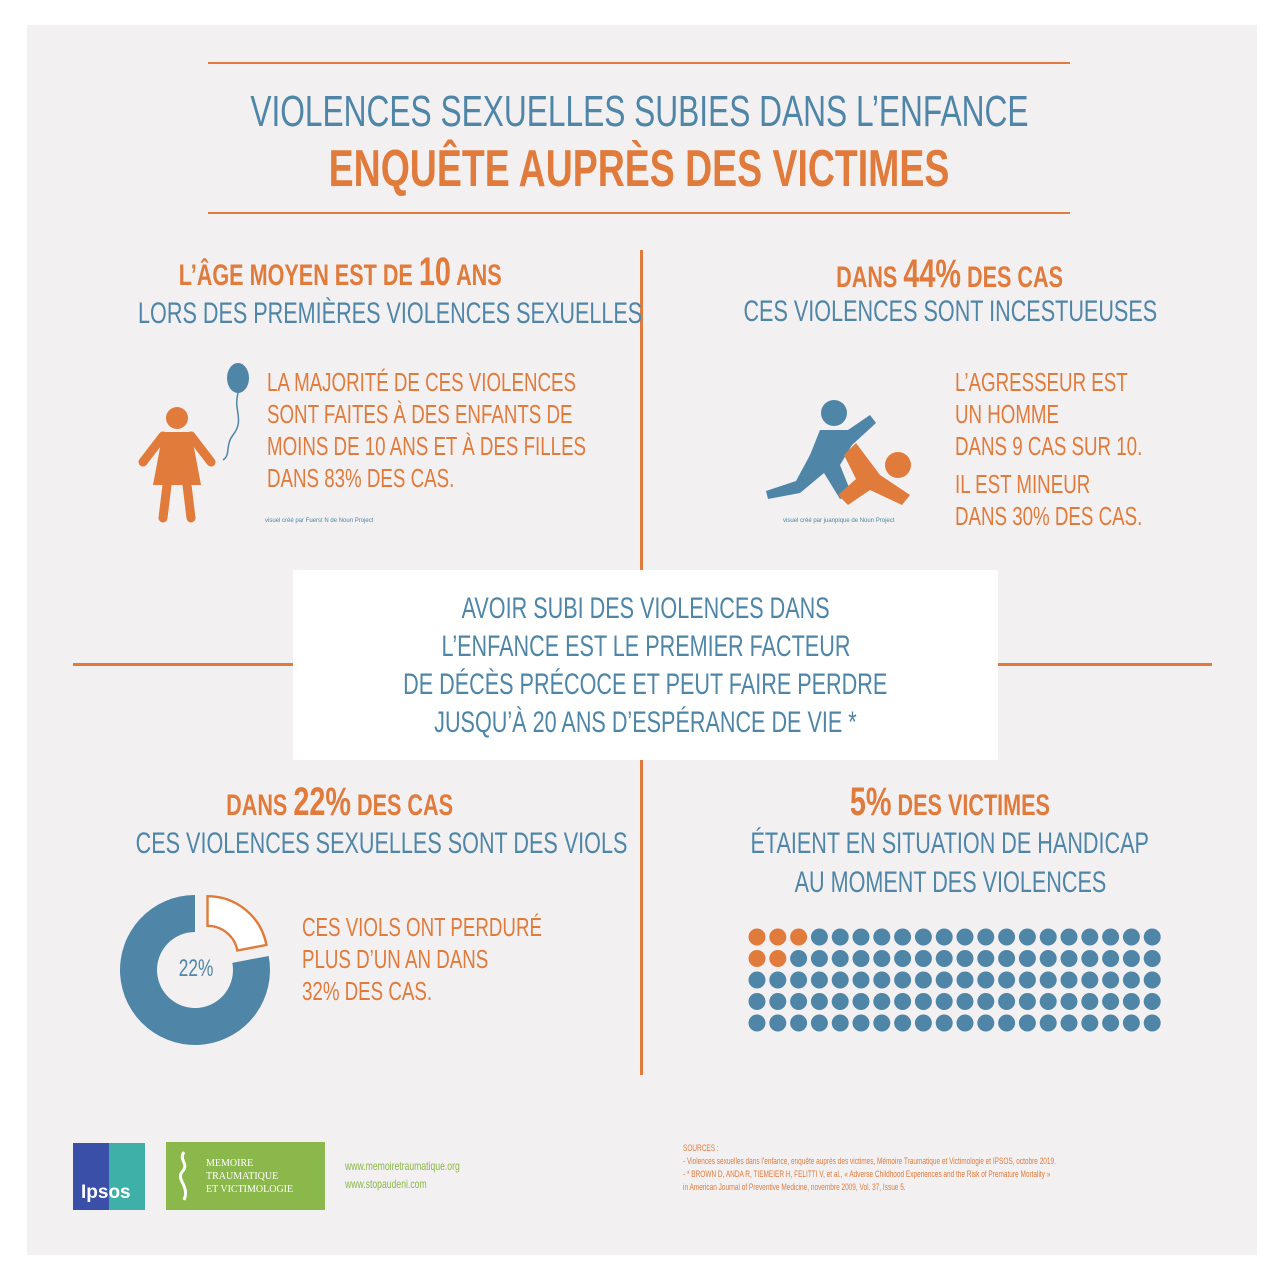  I want to click on q1-subheading: LORS DES PREMIÈRES VIOLENCES SEXUELLES, so click(390, 313).